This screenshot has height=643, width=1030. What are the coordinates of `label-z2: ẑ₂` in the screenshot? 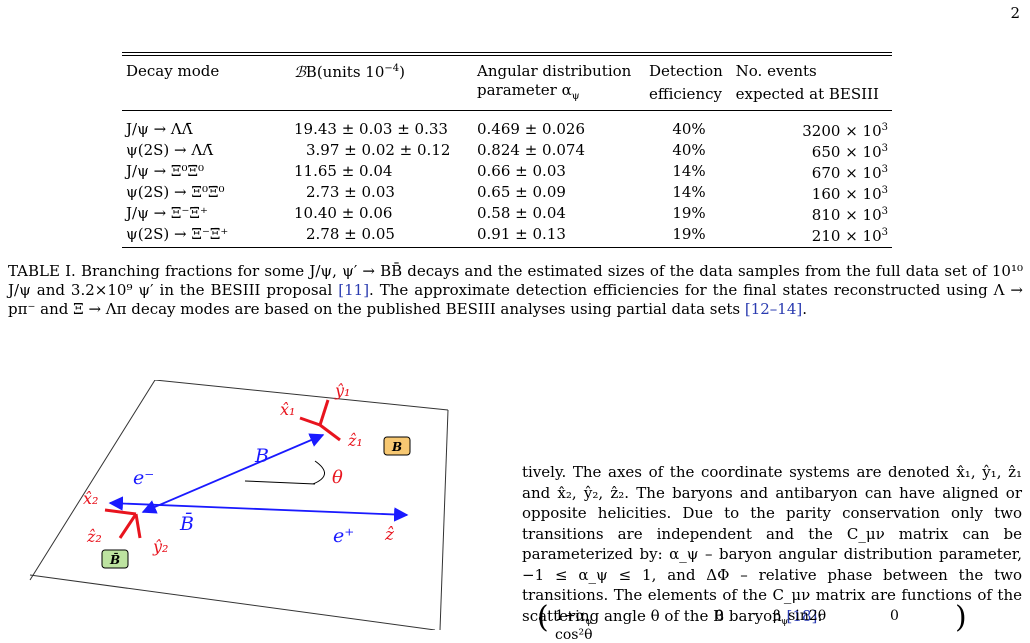 It's located at (94, 536).